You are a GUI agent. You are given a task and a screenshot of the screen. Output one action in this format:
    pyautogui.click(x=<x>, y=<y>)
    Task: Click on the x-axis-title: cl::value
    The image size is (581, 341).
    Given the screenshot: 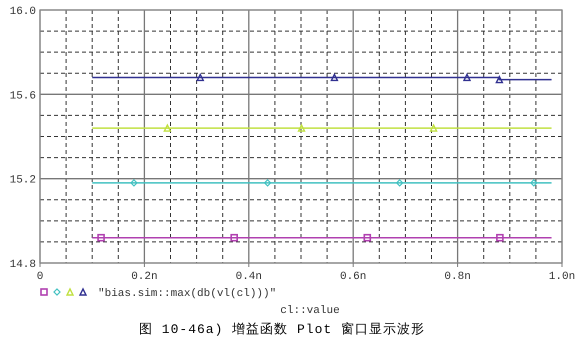 What is the action you would take?
    pyautogui.click(x=310, y=311)
    